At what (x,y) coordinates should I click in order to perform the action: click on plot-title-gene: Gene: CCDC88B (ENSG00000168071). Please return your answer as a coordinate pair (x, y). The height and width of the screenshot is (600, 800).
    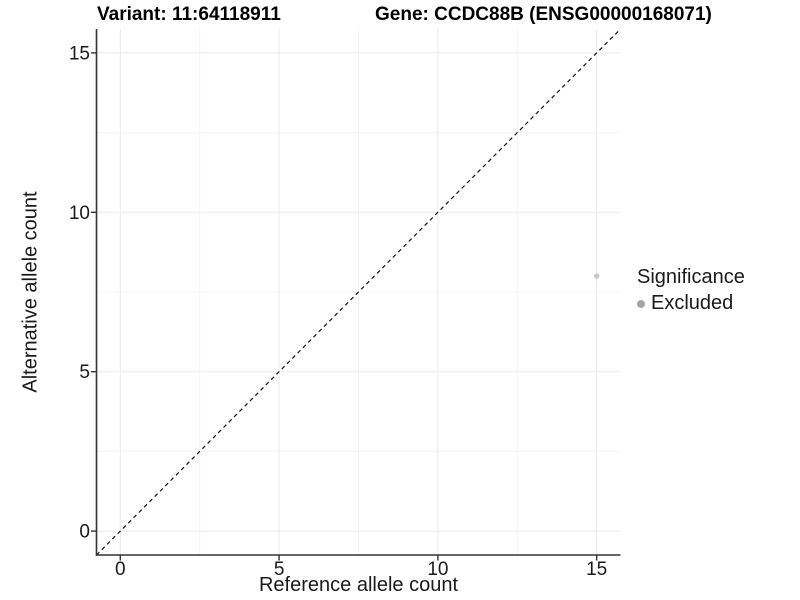
    Looking at the image, I should click on (543, 14).